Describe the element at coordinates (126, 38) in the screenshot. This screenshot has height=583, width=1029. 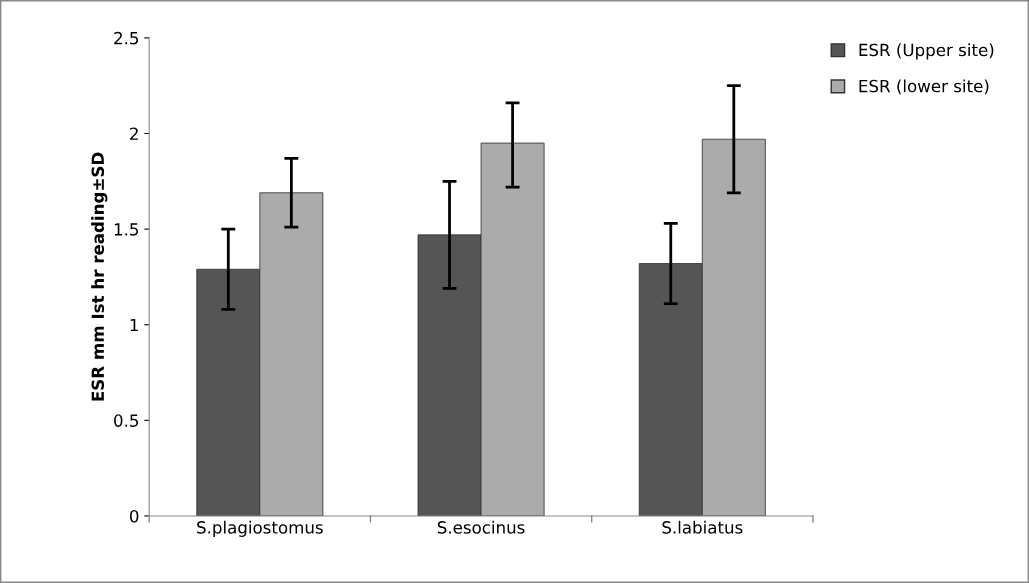
I see `y-tick-label: 2.5` at that location.